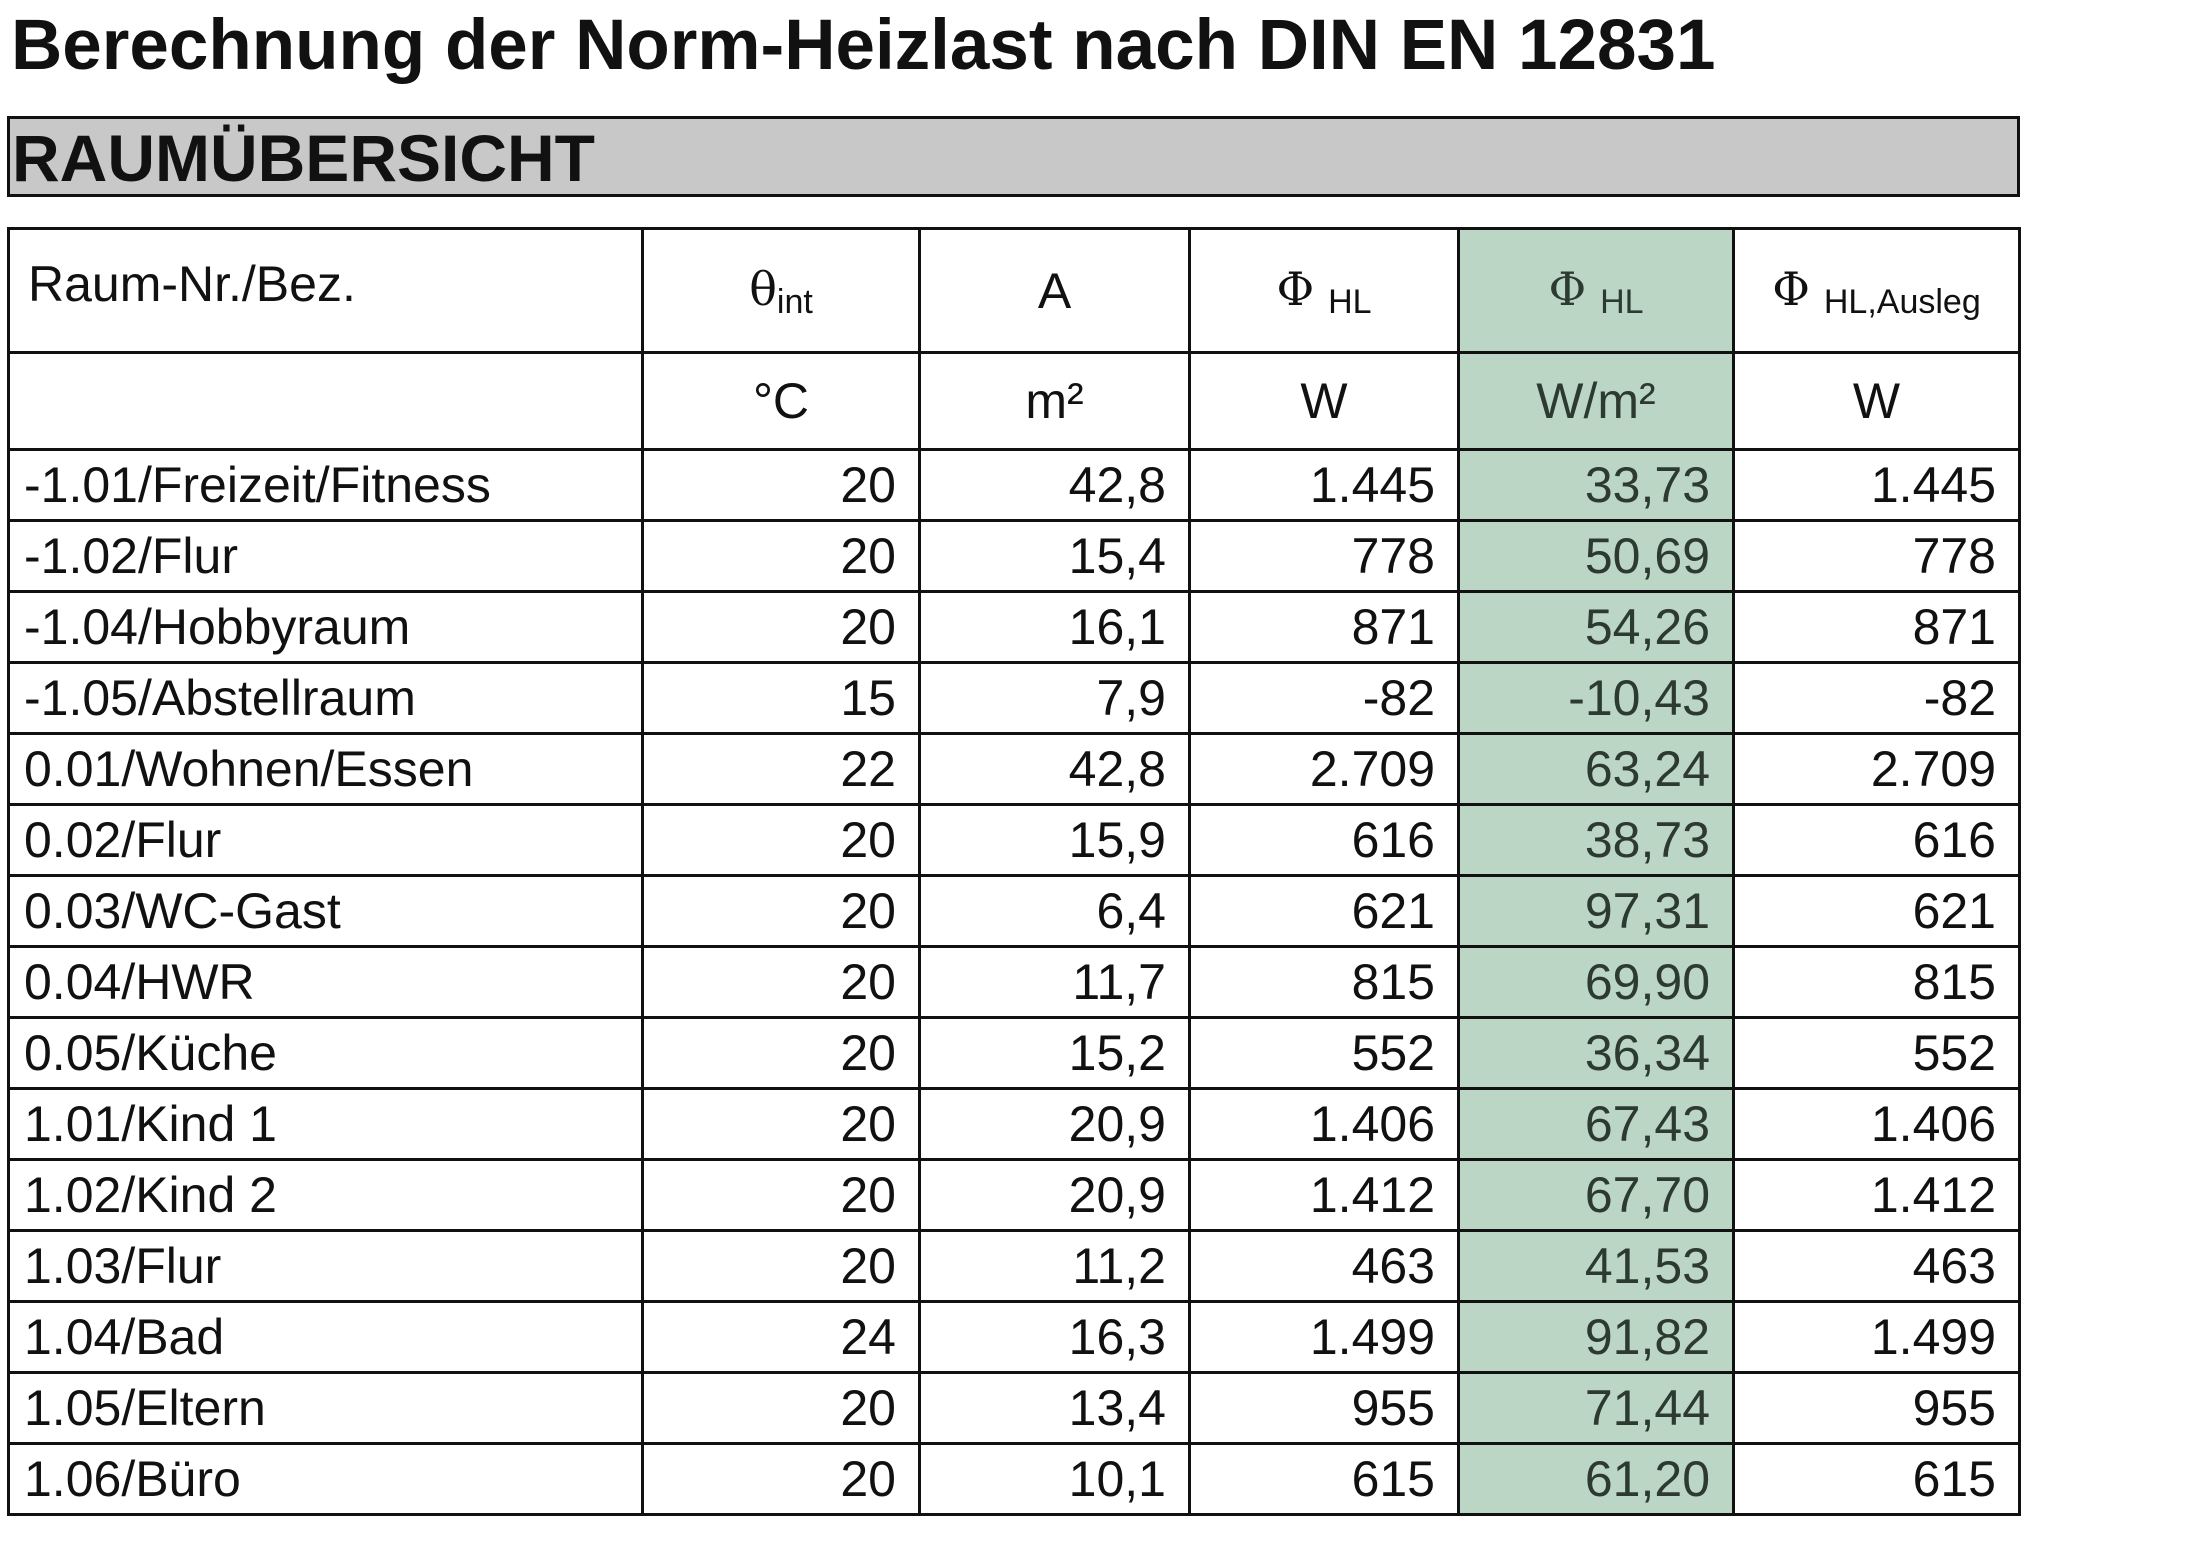 The image size is (2209, 1563). Describe the element at coordinates (1054, 290) in the screenshot. I see `column-header: A` at that location.